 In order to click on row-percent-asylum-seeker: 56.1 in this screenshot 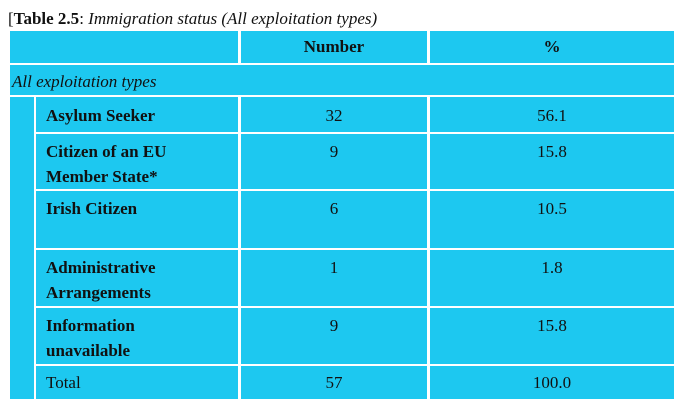, I will do `click(552, 114)`.